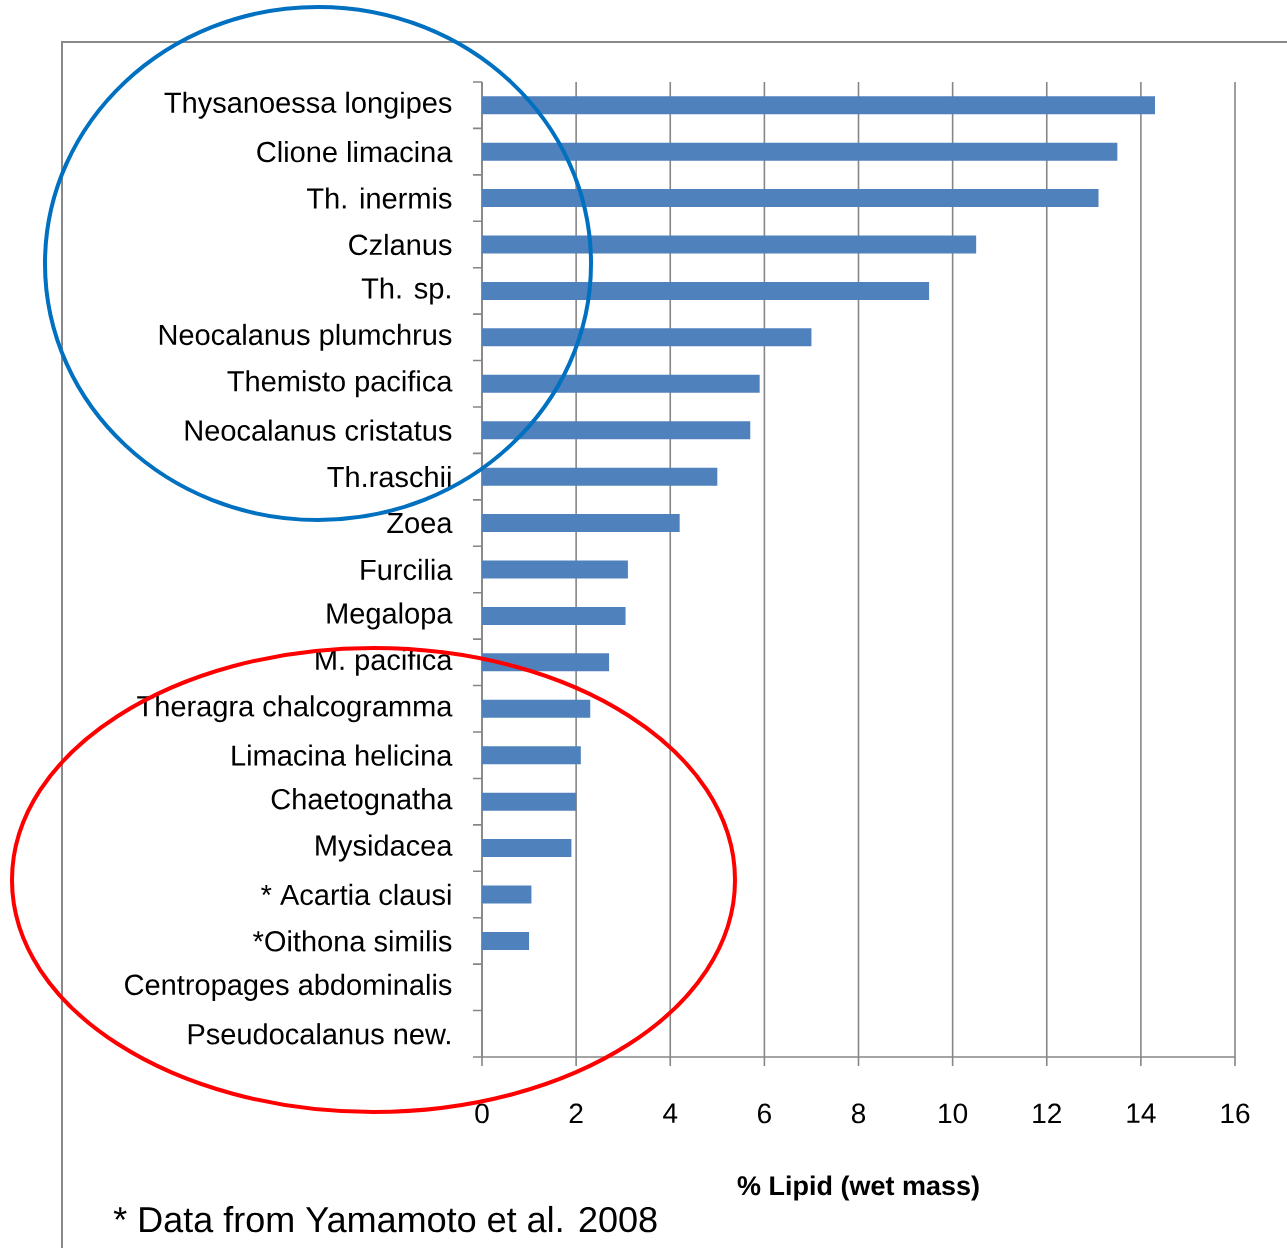 Image resolution: width=1287 pixels, height=1248 pixels. What do you see at coordinates (482, 1113) in the screenshot?
I see `x-tick-label: 0` at bounding box center [482, 1113].